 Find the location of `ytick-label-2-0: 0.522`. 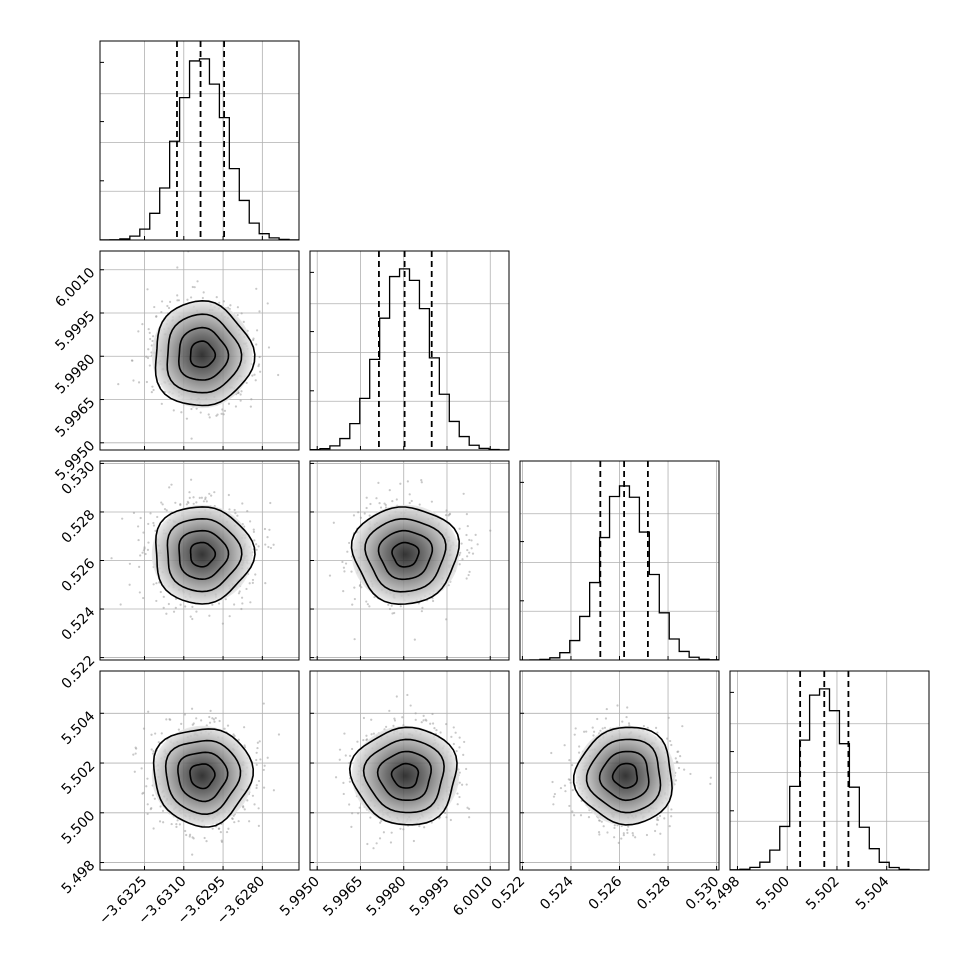

ytick-label-2-0: 0.522 is located at coordinates (79, 673).